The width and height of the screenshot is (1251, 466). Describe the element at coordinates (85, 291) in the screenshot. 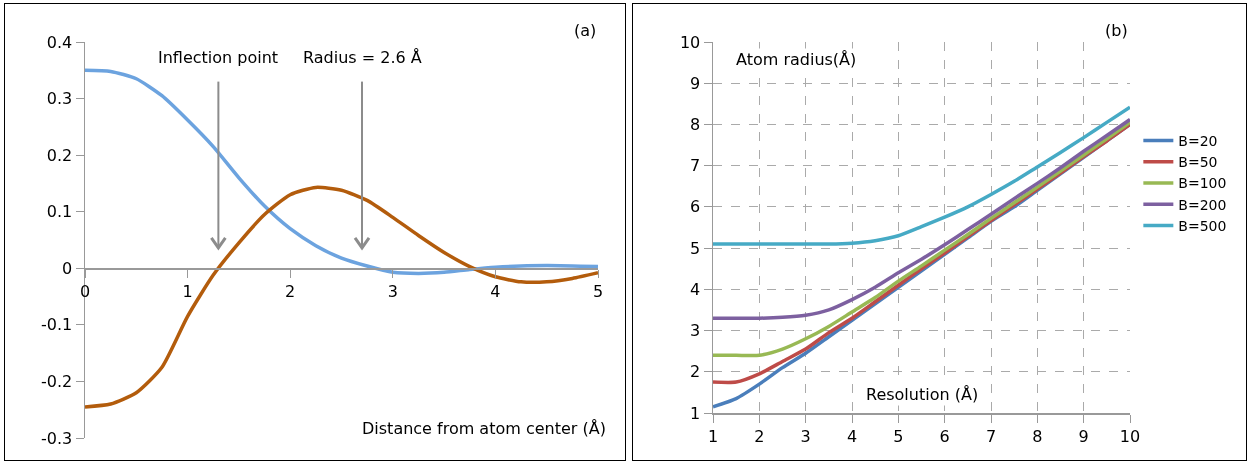

I see `x-tick-label: 0` at that location.